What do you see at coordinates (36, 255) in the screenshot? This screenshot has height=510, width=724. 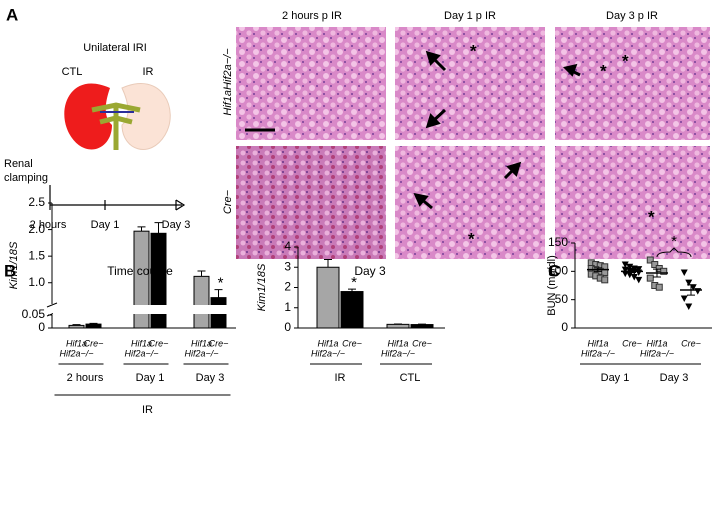 I see `y-tick-label: 1.5` at bounding box center [36, 255].